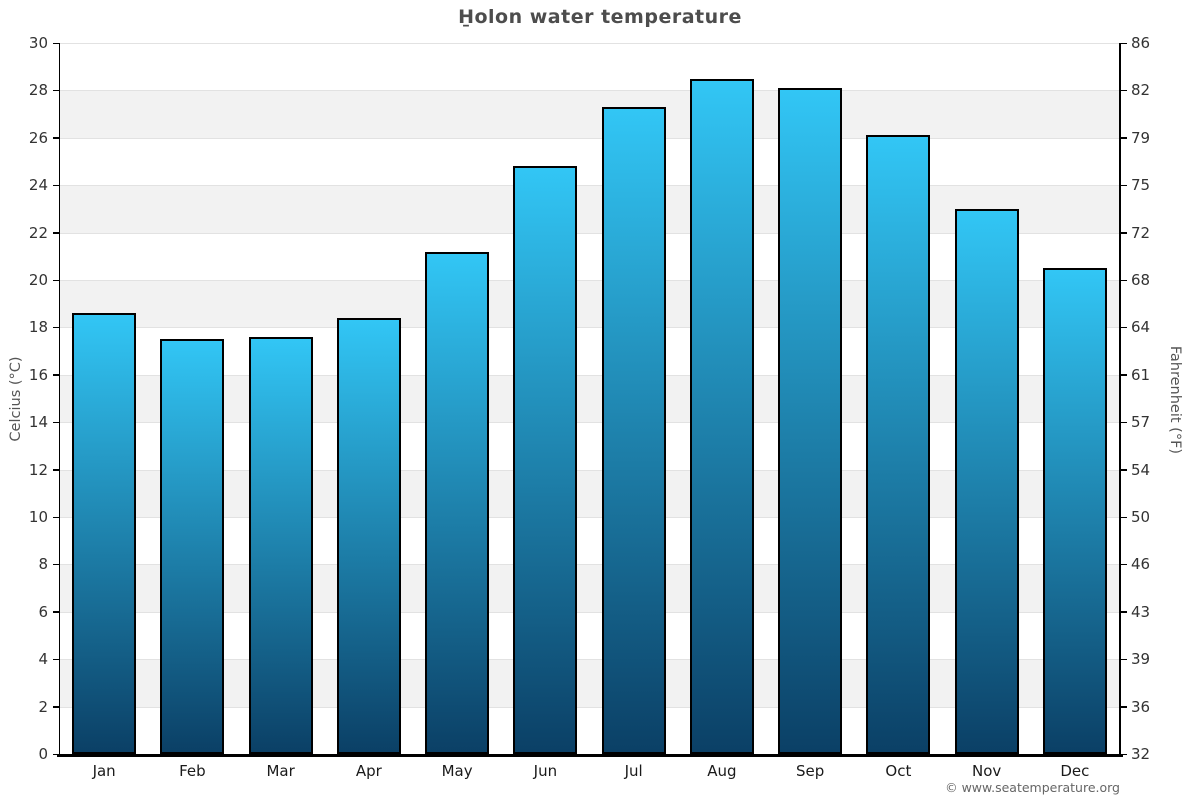 This screenshot has width=1200, height=800. What do you see at coordinates (38, 469) in the screenshot?
I see `y-axis-label-celsius: 12` at bounding box center [38, 469].